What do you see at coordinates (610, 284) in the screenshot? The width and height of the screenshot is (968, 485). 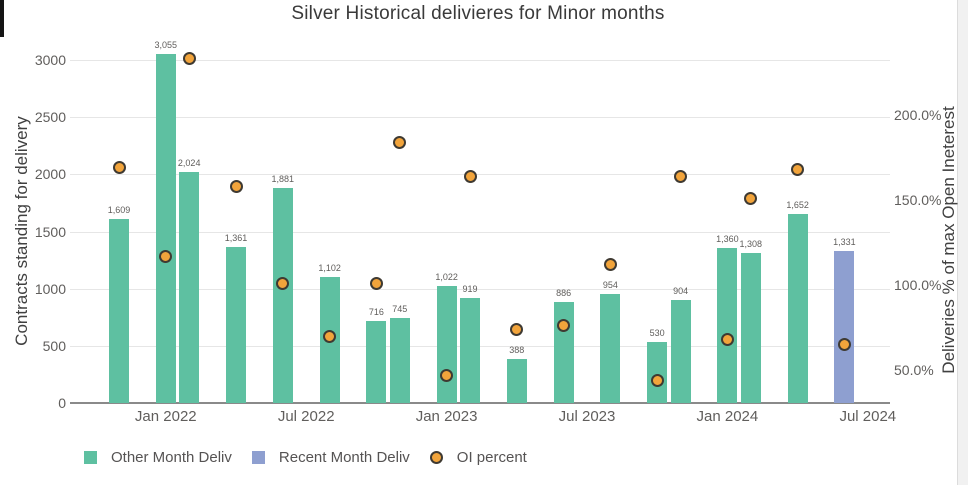 I see `bar-value-label: 954` at bounding box center [610, 284].